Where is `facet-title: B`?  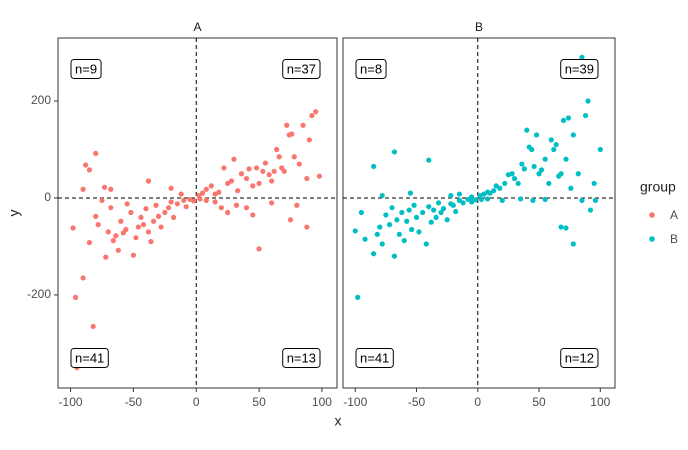 facet-title: B is located at coordinates (479, 27).